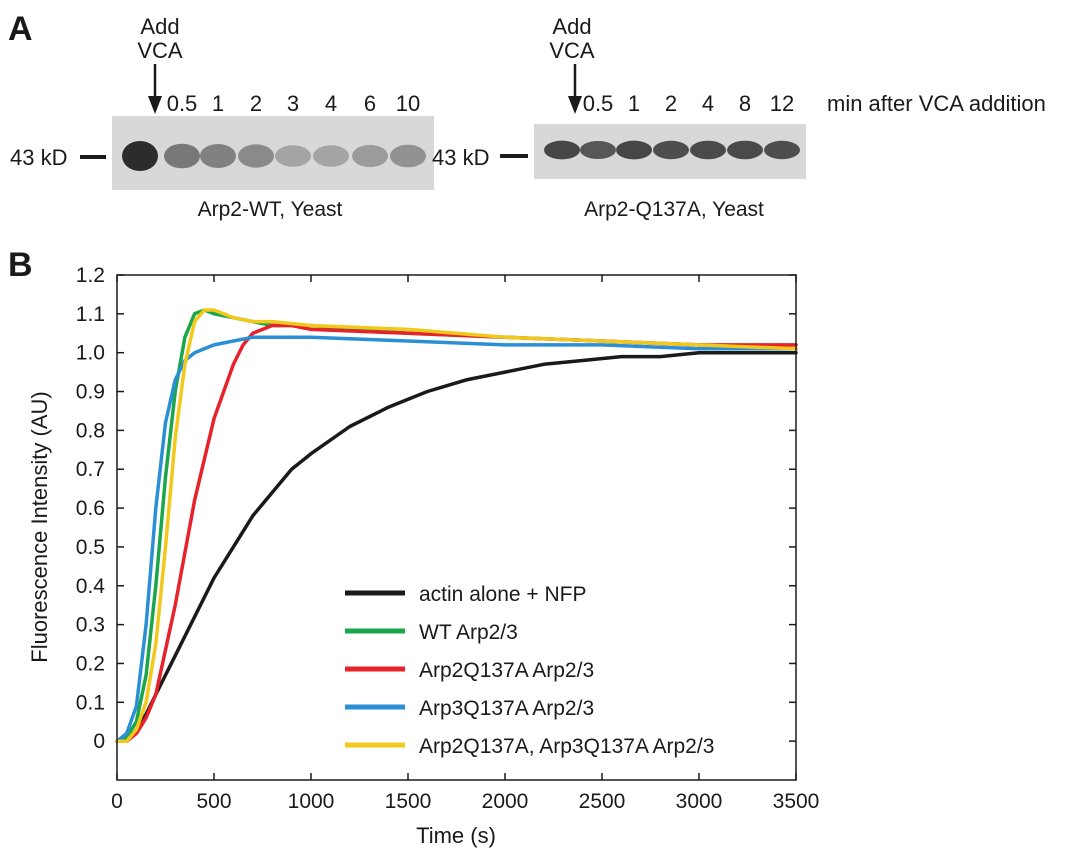 The width and height of the screenshot is (1073, 850). Describe the element at coordinates (90, 353) in the screenshot. I see `y-tick-label: 1.0` at that location.